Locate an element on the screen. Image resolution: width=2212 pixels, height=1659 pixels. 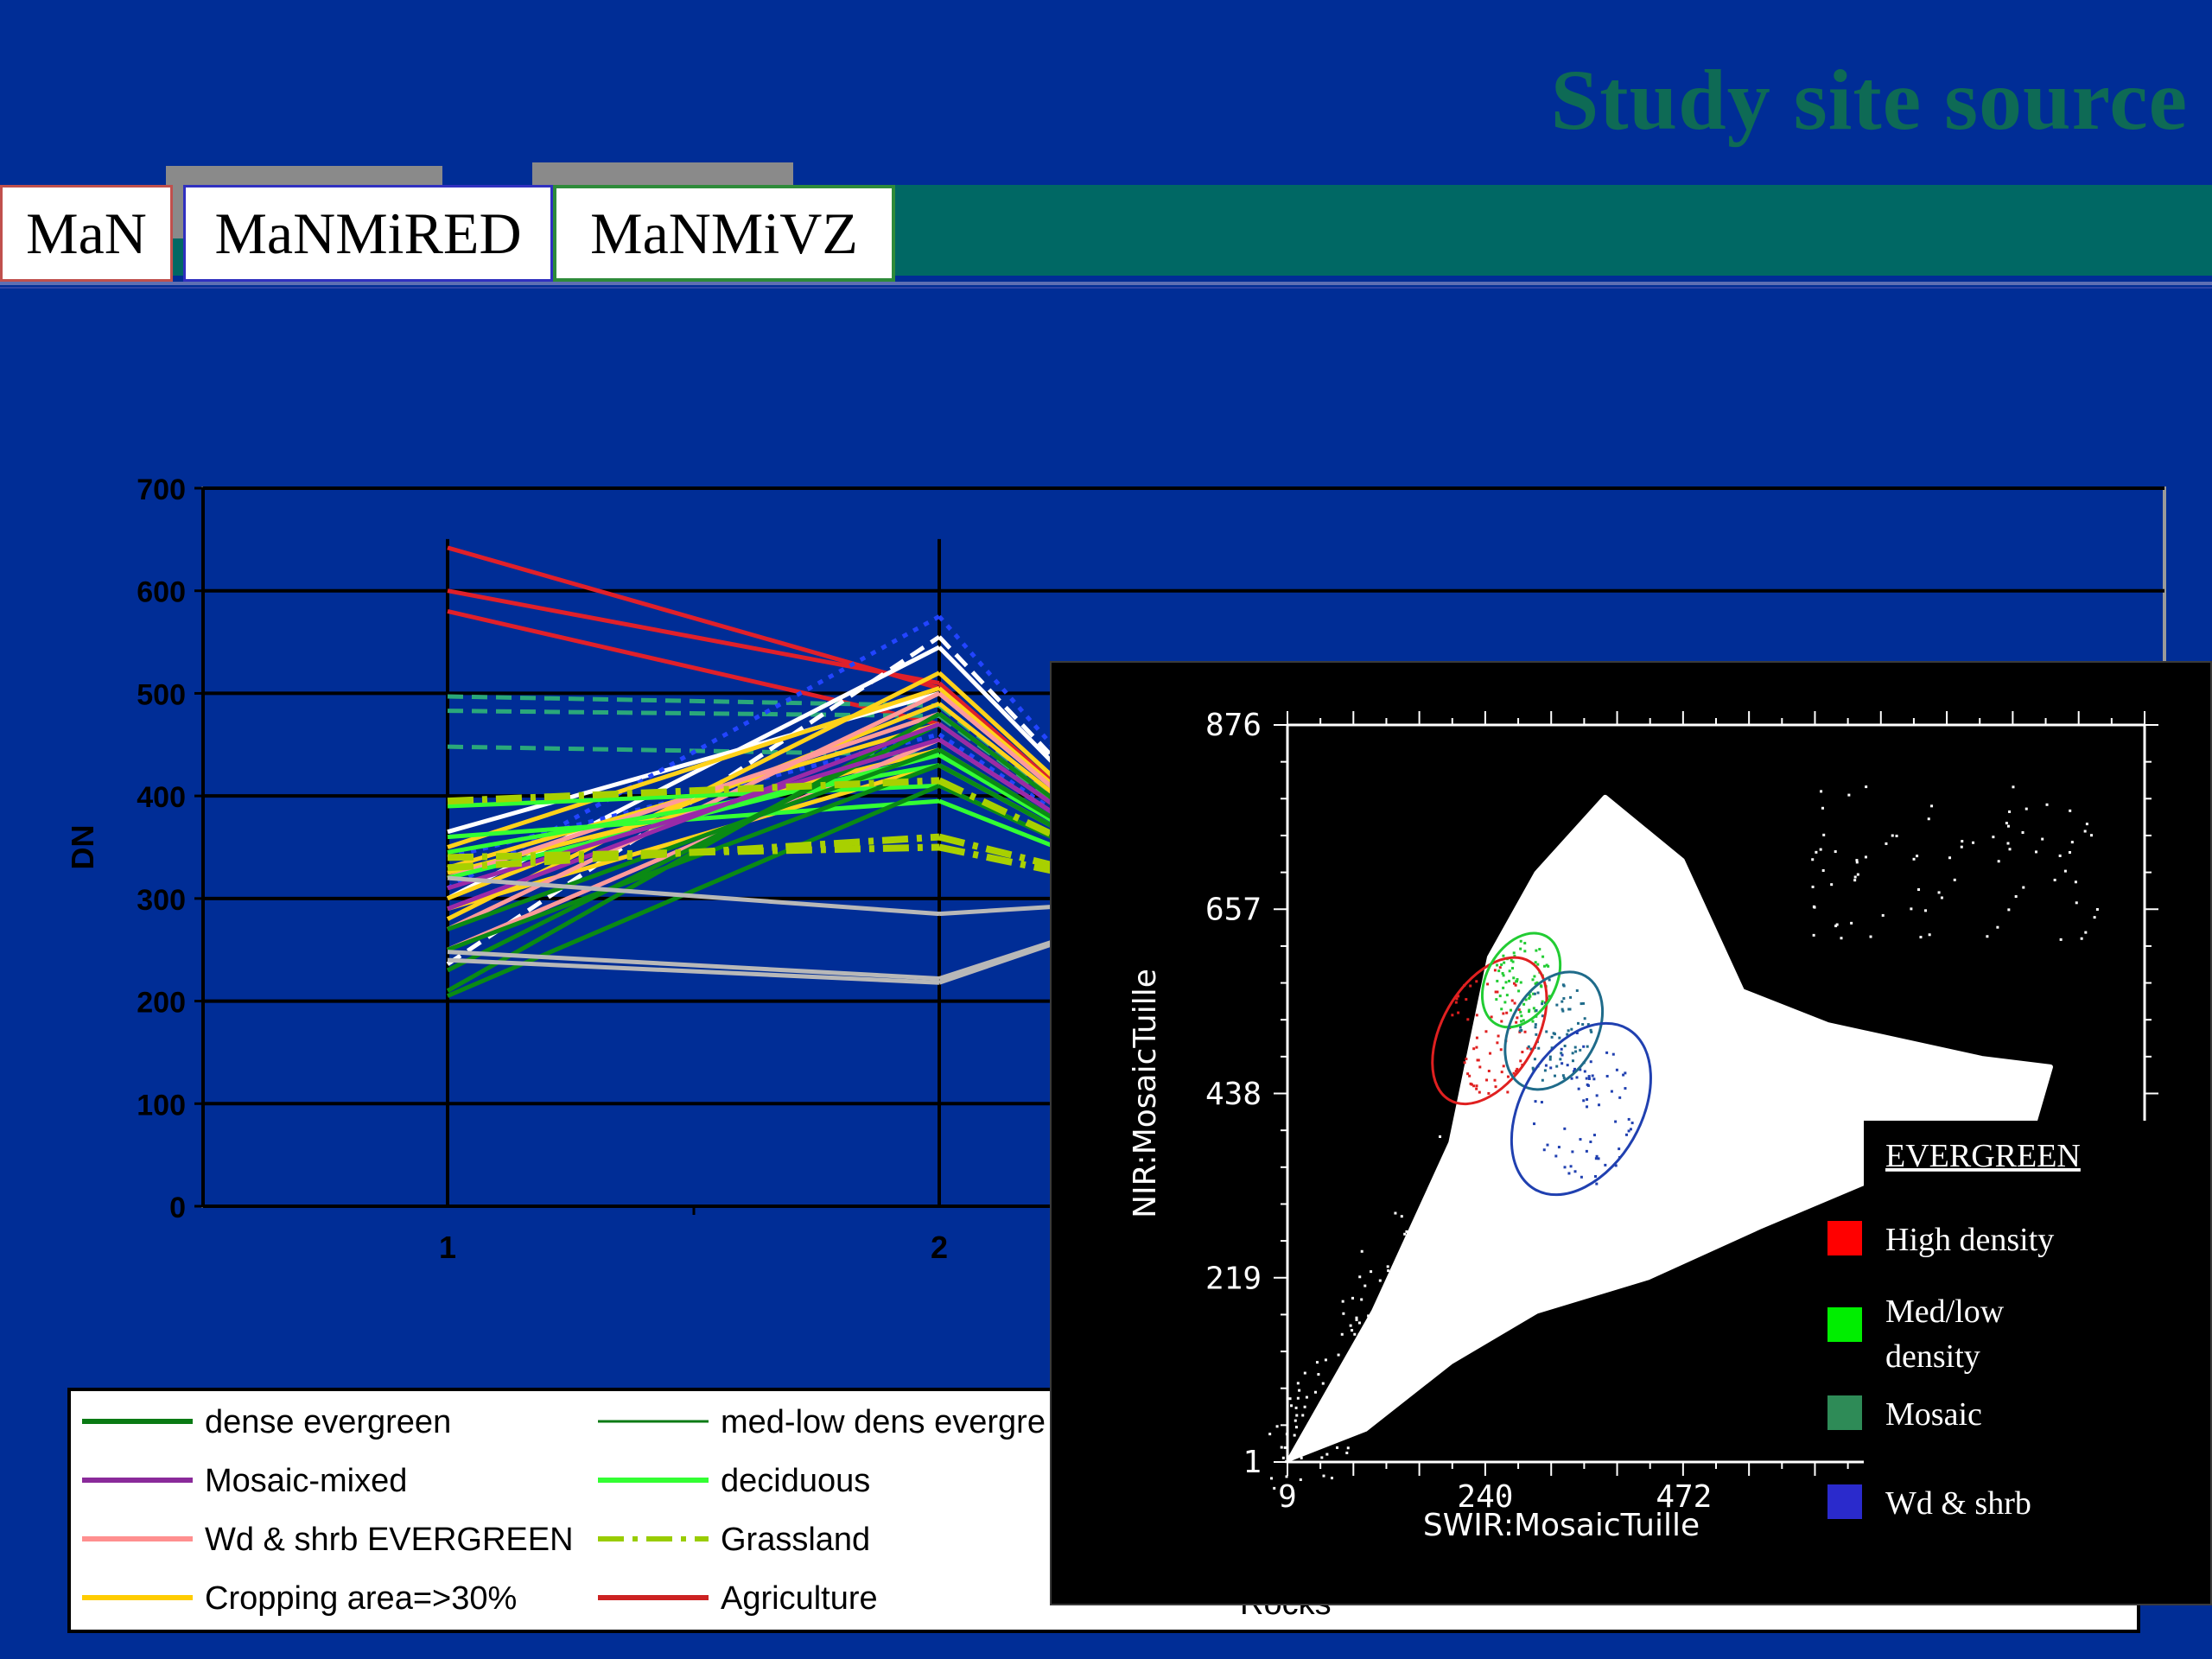
header-divider is located at coordinates (1106, 283).